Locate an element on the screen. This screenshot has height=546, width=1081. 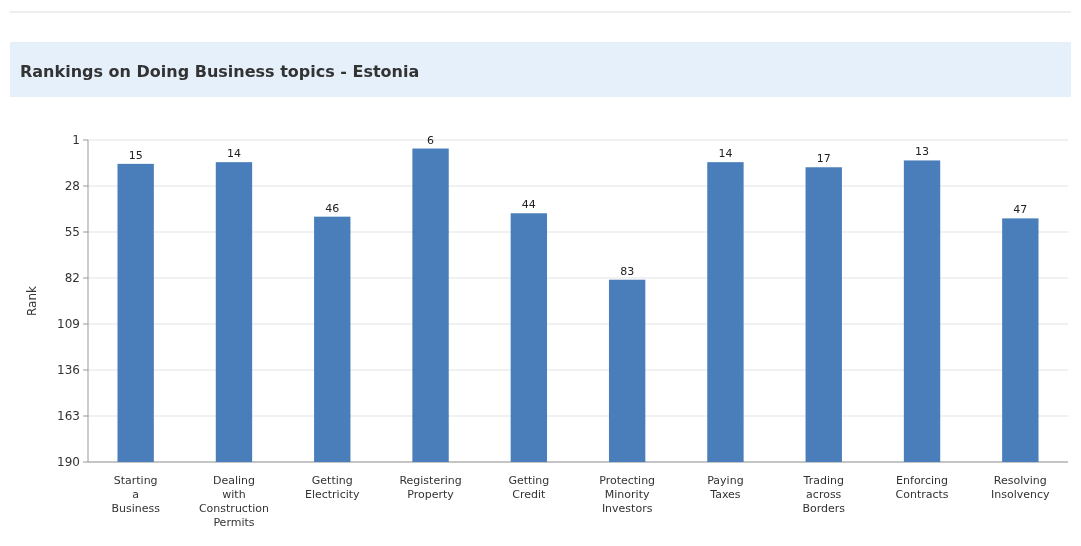
x-tick-label: Starting a Business is located at coordinates (136, 494).